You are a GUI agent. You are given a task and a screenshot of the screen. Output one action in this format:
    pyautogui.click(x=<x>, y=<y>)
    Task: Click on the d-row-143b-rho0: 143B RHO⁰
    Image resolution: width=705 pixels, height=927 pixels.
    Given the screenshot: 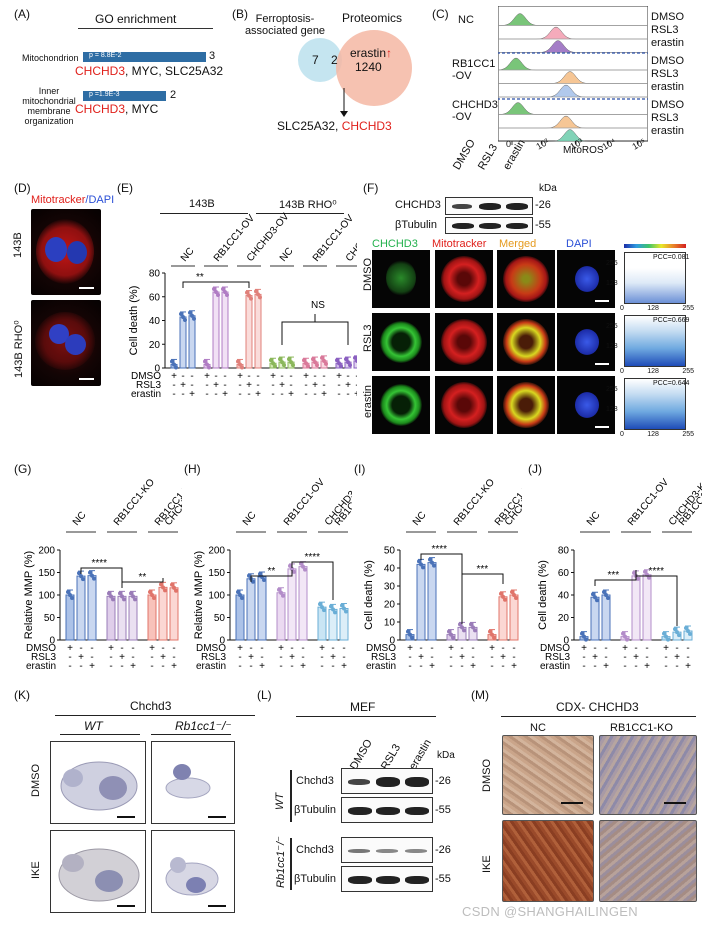 What is the action you would take?
    pyautogui.click(x=19, y=349)
    